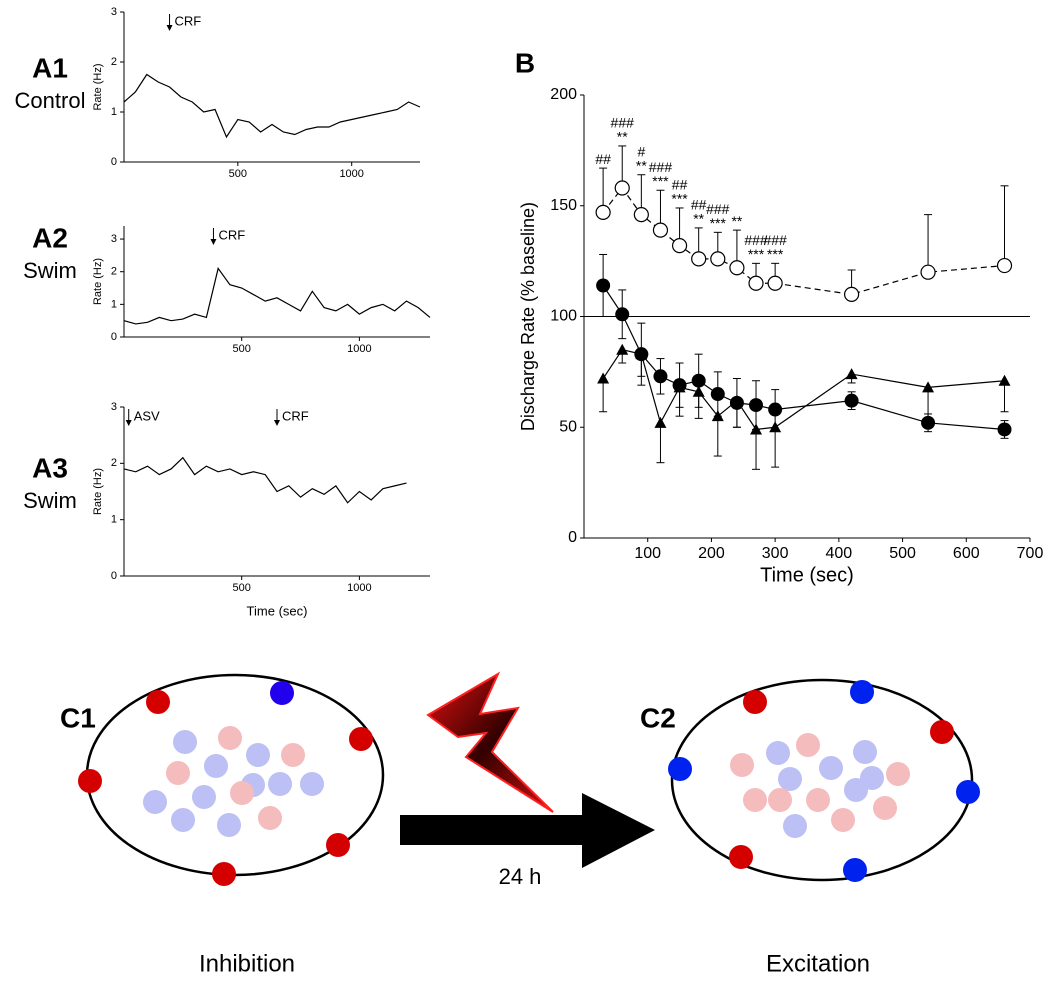  What do you see at coordinates (563, 316) in the screenshot?
I see `y-tick-label: 100` at bounding box center [563, 316].